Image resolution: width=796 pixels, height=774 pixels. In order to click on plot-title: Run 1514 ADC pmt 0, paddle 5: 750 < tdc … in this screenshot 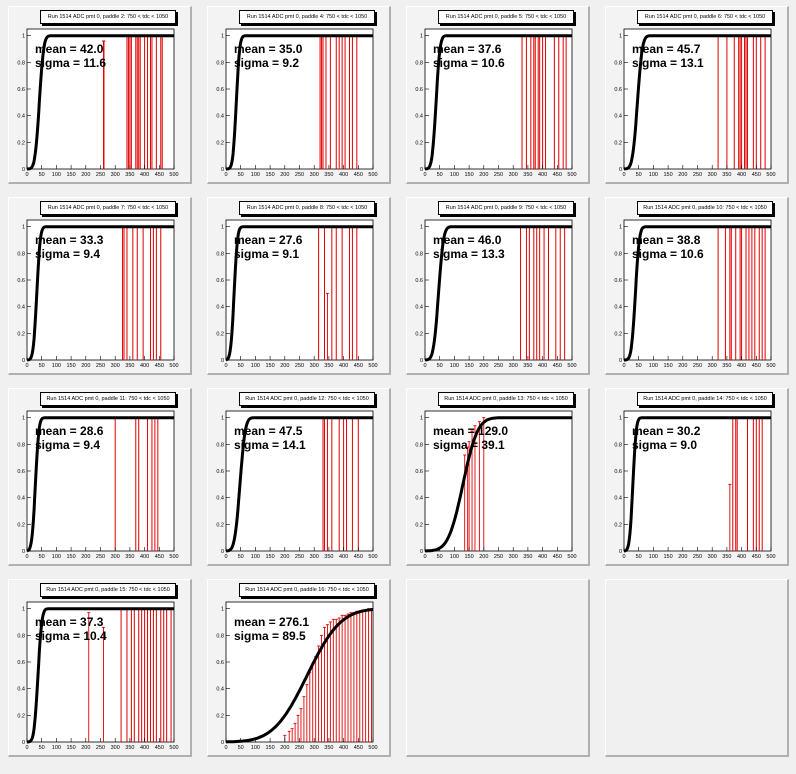, I will do `click(506, 17)`.